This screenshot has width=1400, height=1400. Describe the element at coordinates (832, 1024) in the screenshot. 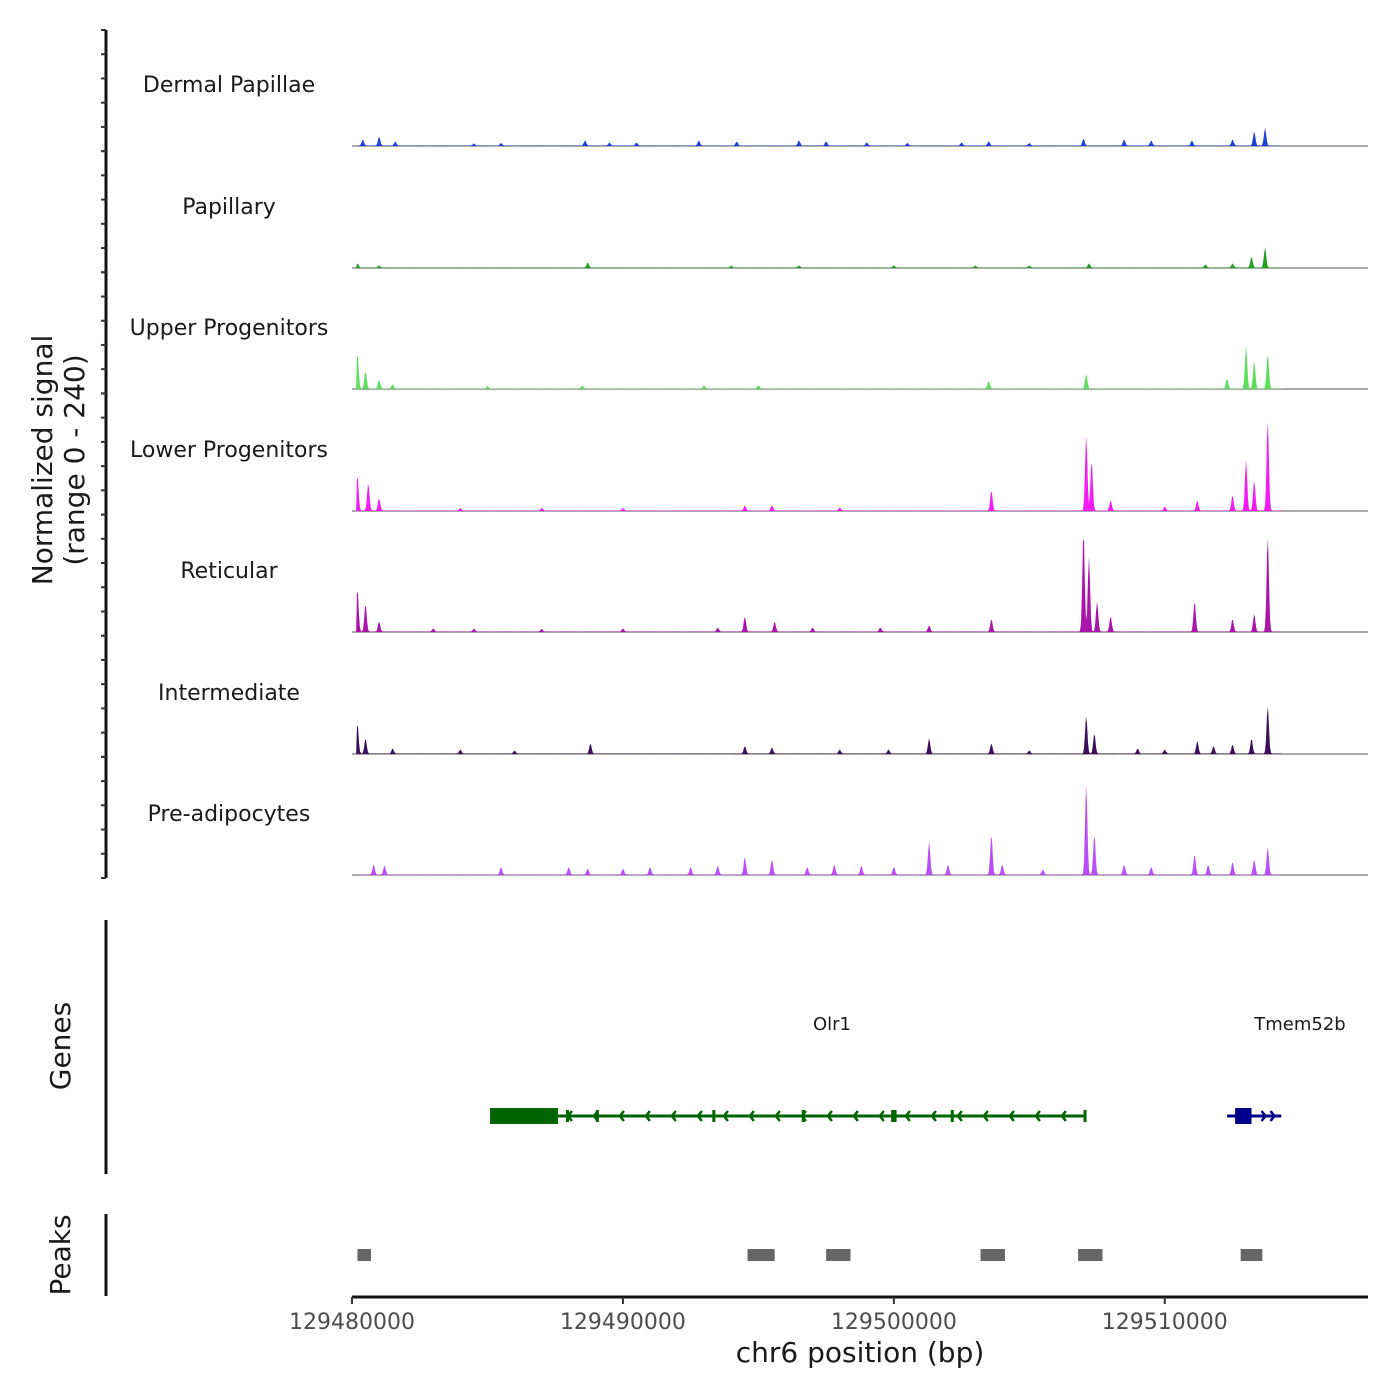

I see `gene-name-label: Olr1` at that location.